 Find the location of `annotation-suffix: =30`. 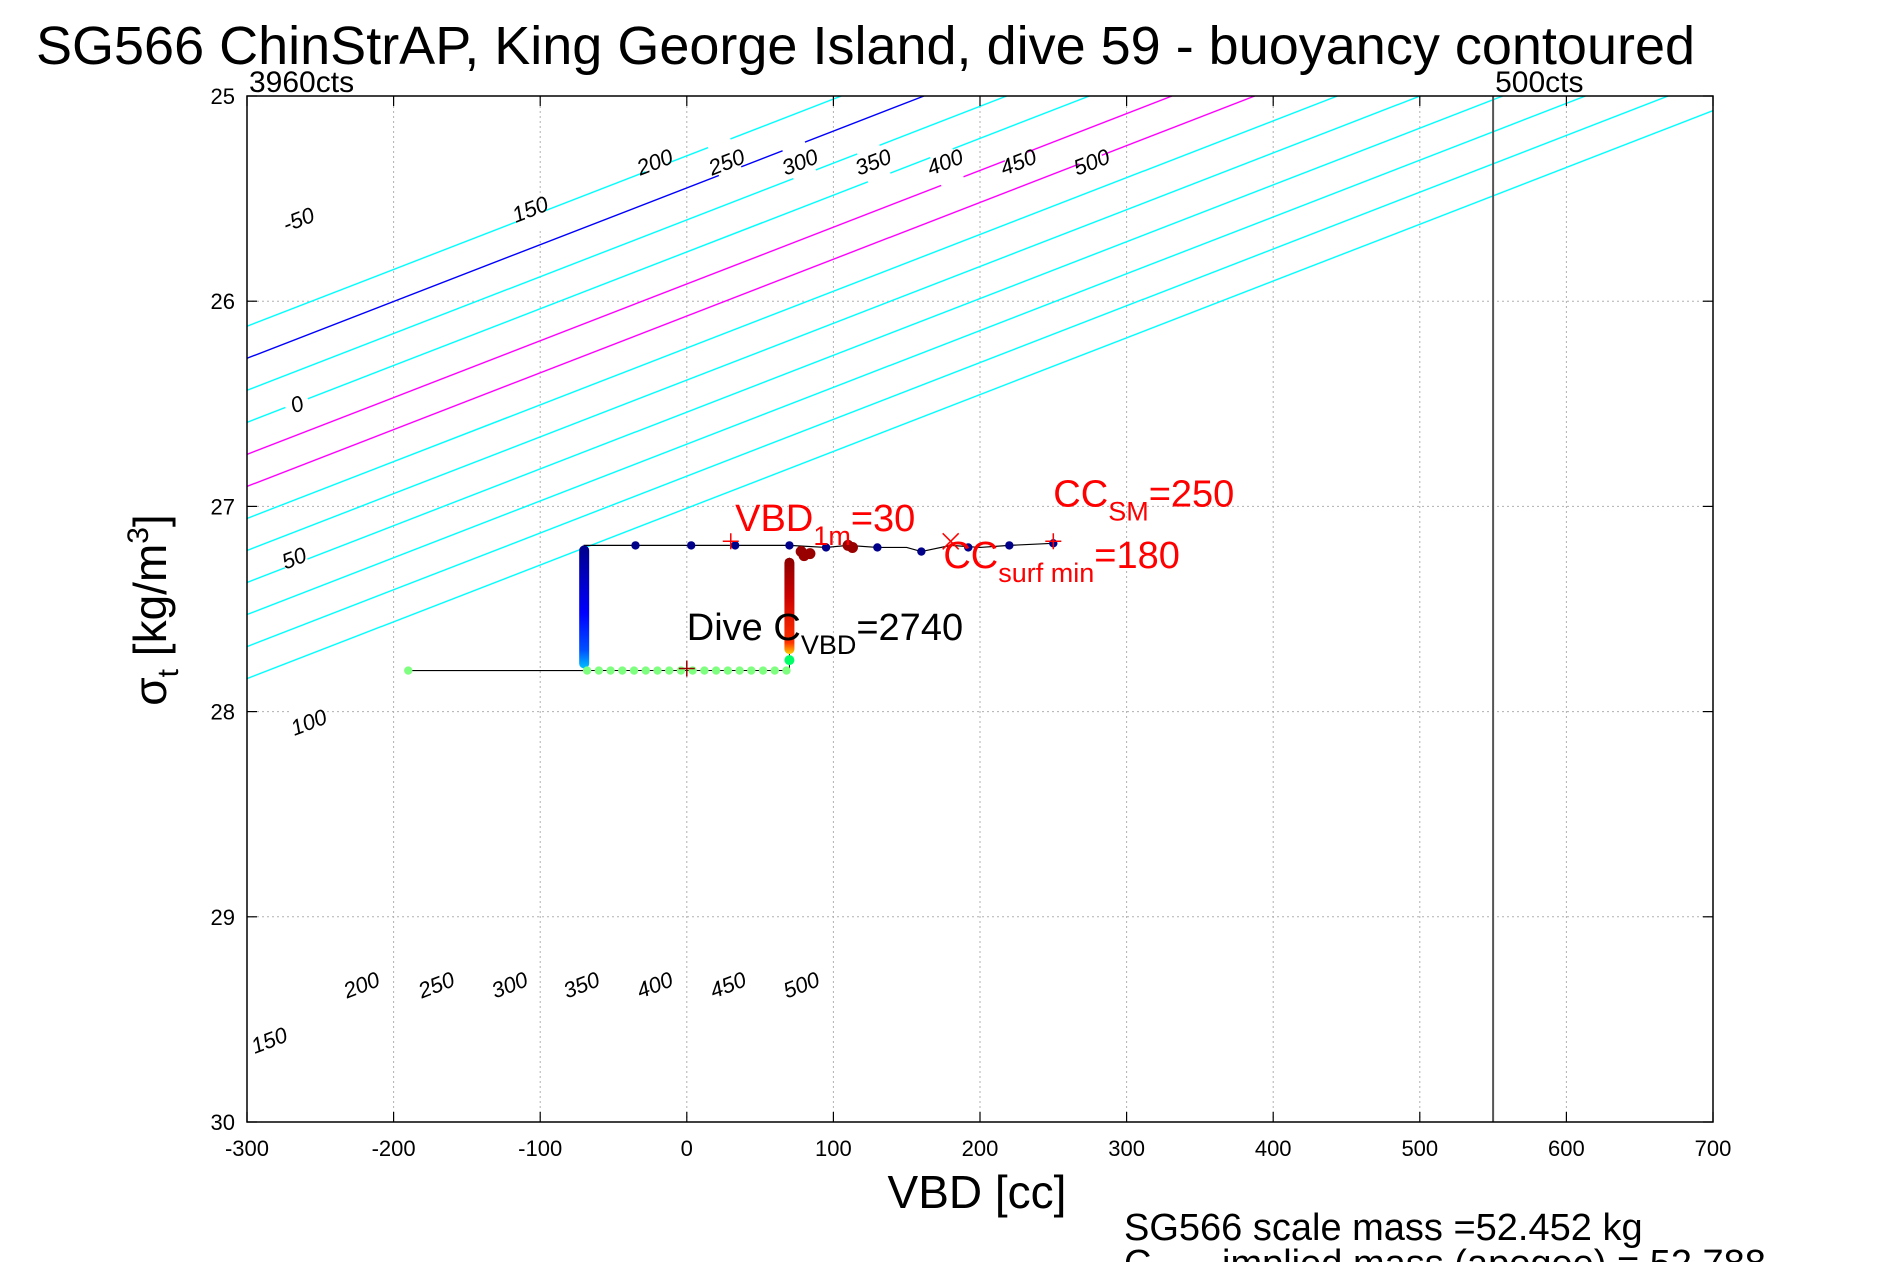

annotation-suffix: =30 is located at coordinates (883, 519).